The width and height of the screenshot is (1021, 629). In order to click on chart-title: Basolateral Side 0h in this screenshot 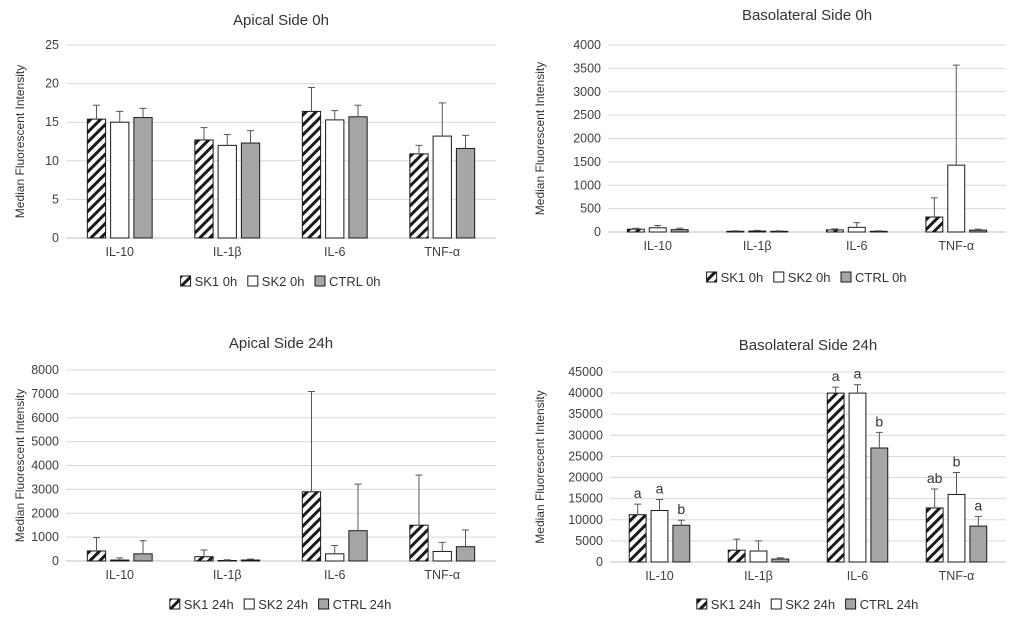, I will do `click(807, 15)`.